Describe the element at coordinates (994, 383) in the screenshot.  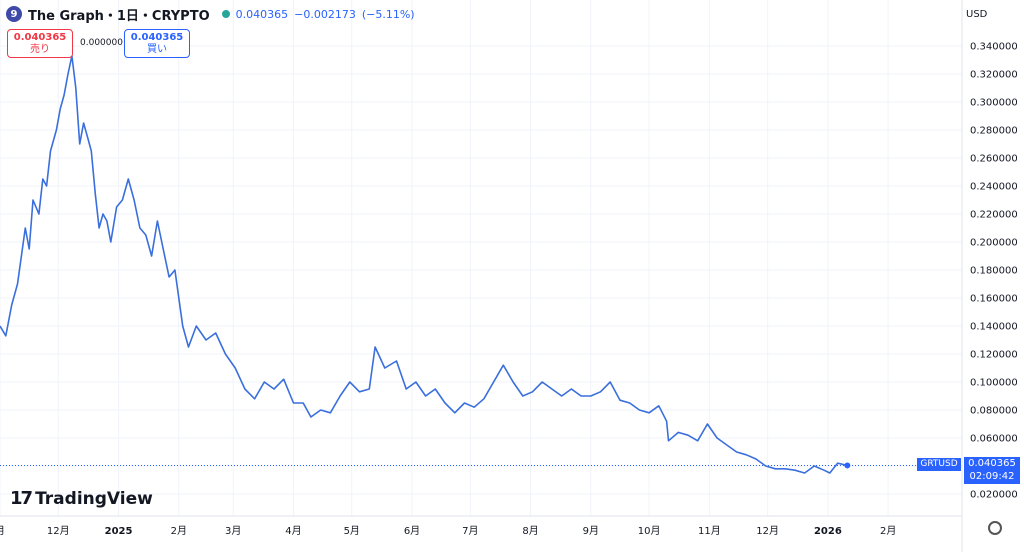
I see `price-tick-label: 0.100000` at that location.